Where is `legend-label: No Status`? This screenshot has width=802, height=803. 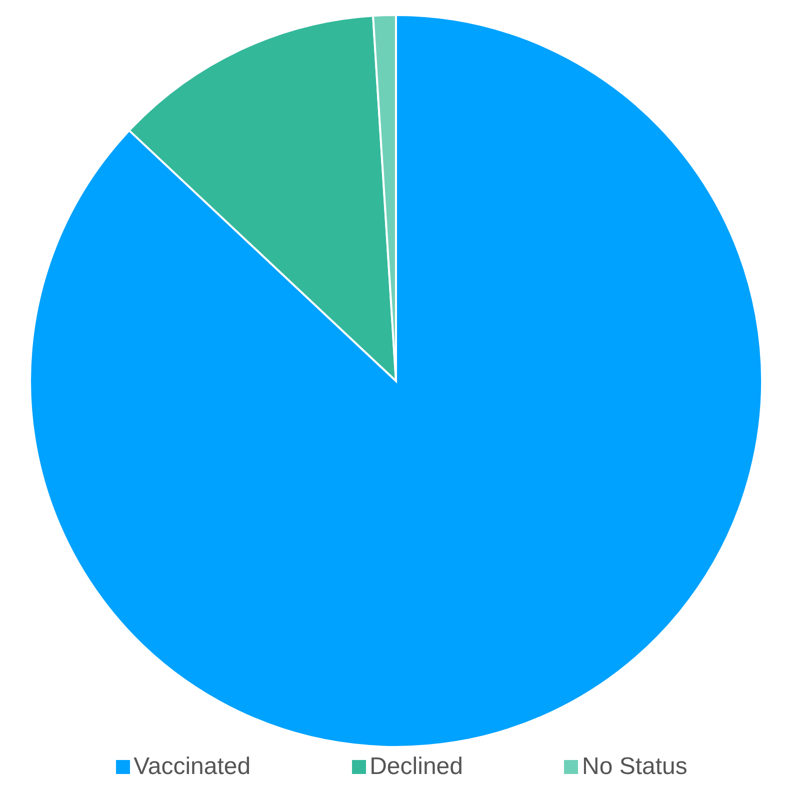
legend-label: No Status is located at coordinates (635, 767).